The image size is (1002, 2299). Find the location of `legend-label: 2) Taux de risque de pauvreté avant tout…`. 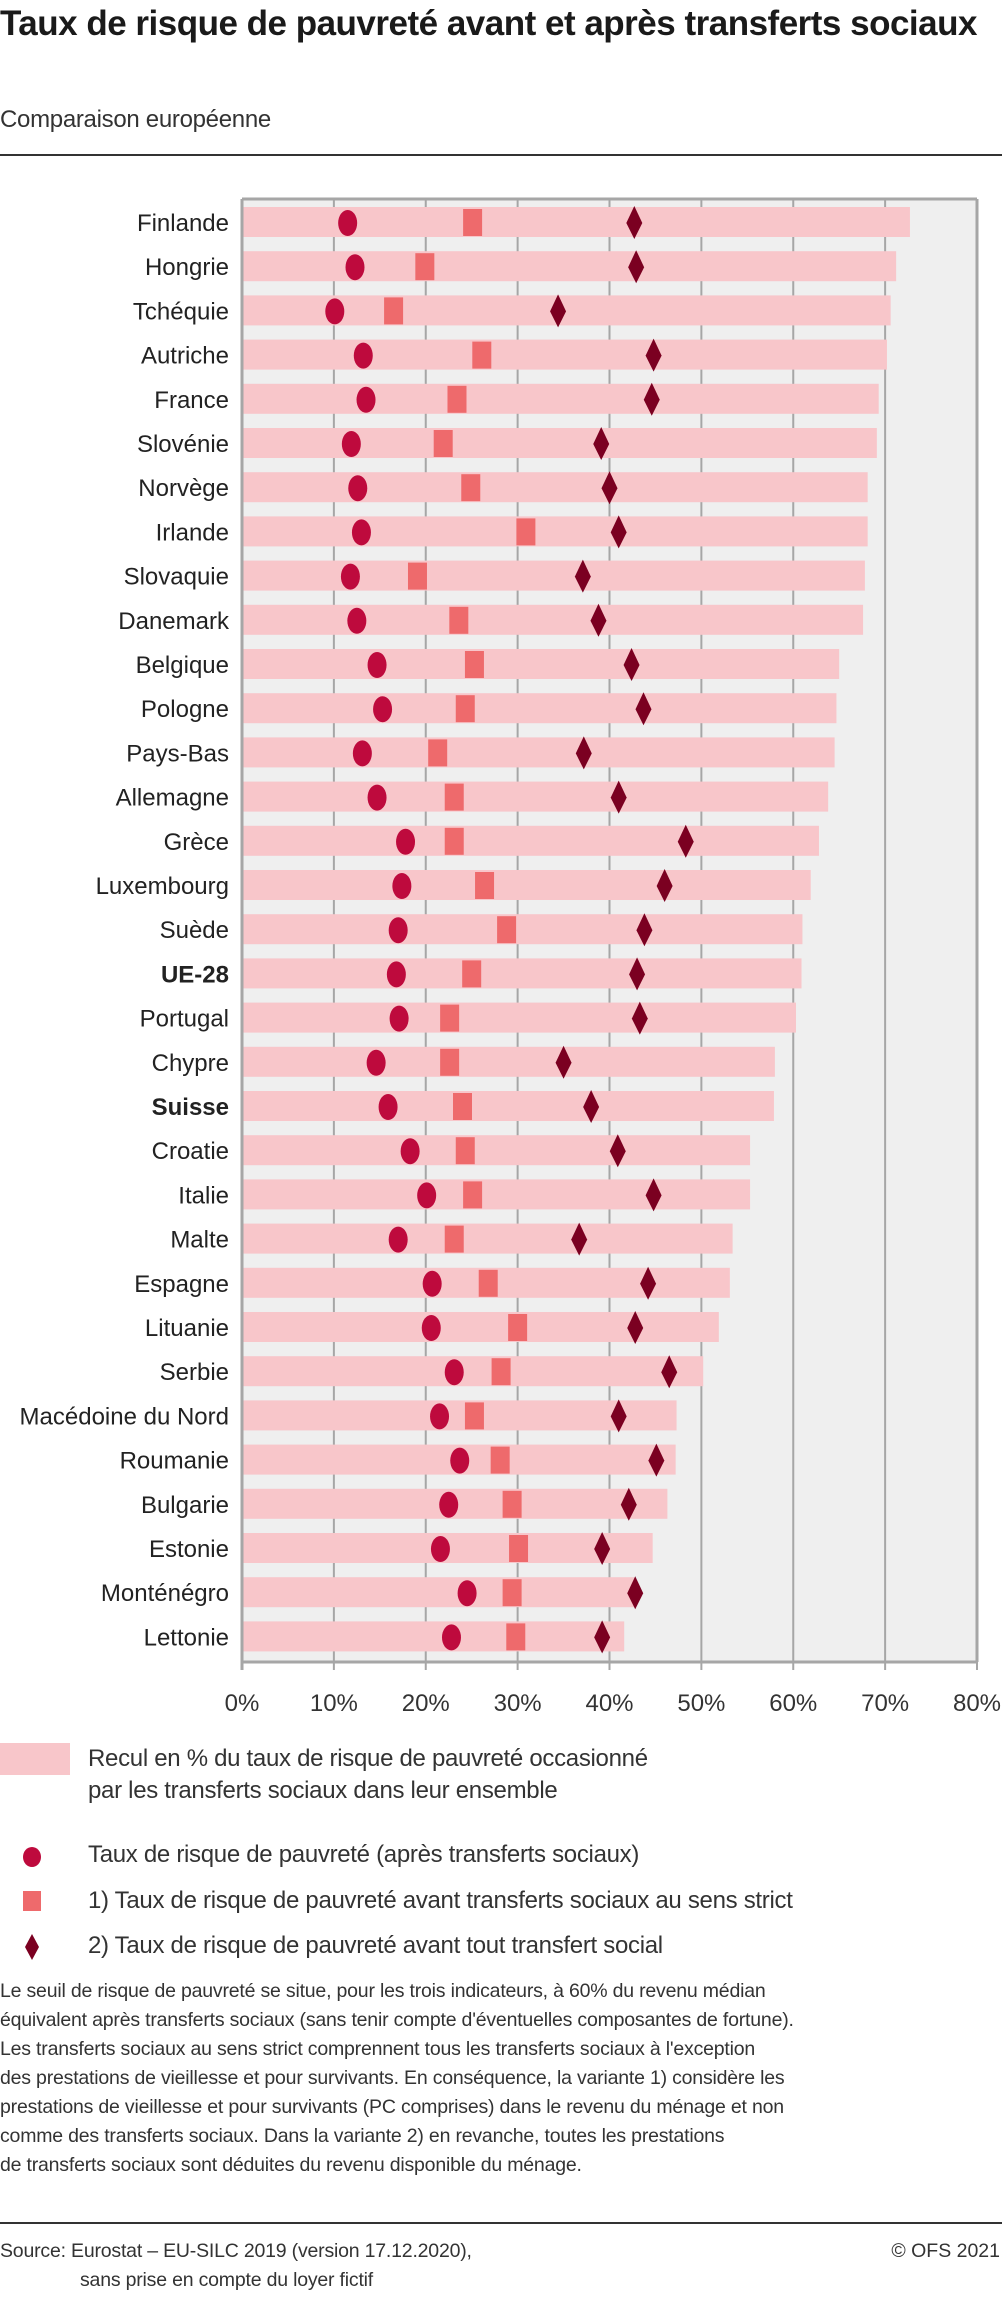

legend-label: 2) Taux de risque de pauvreté avant tout… is located at coordinates (375, 1945).